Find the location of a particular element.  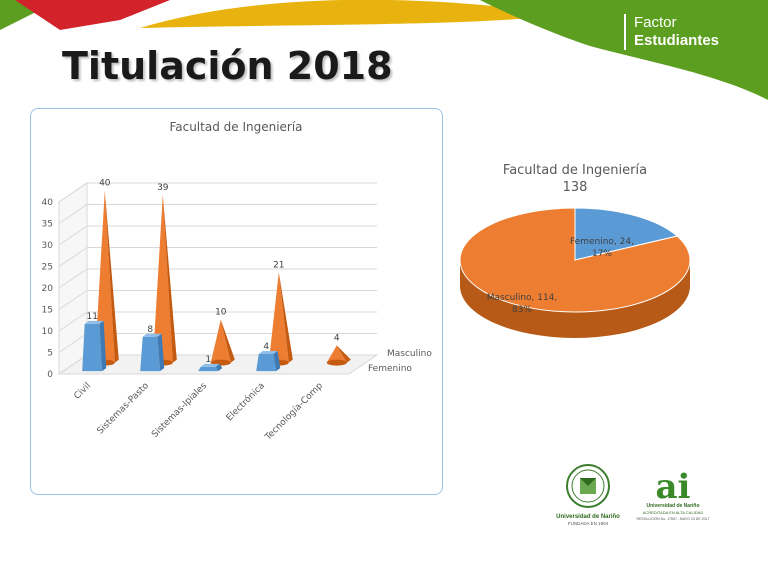

series-label-masculino: Masculino is located at coordinates (409, 354).